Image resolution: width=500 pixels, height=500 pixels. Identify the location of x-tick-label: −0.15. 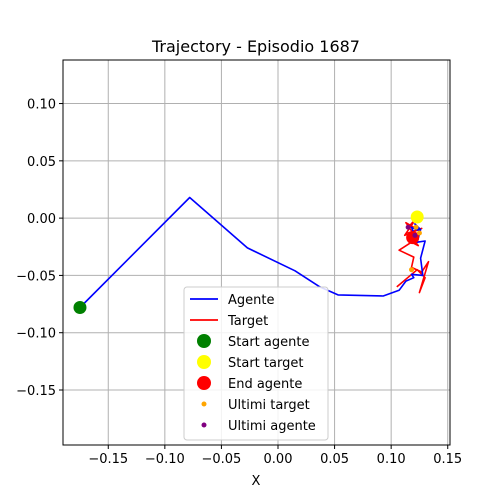
(108, 459).